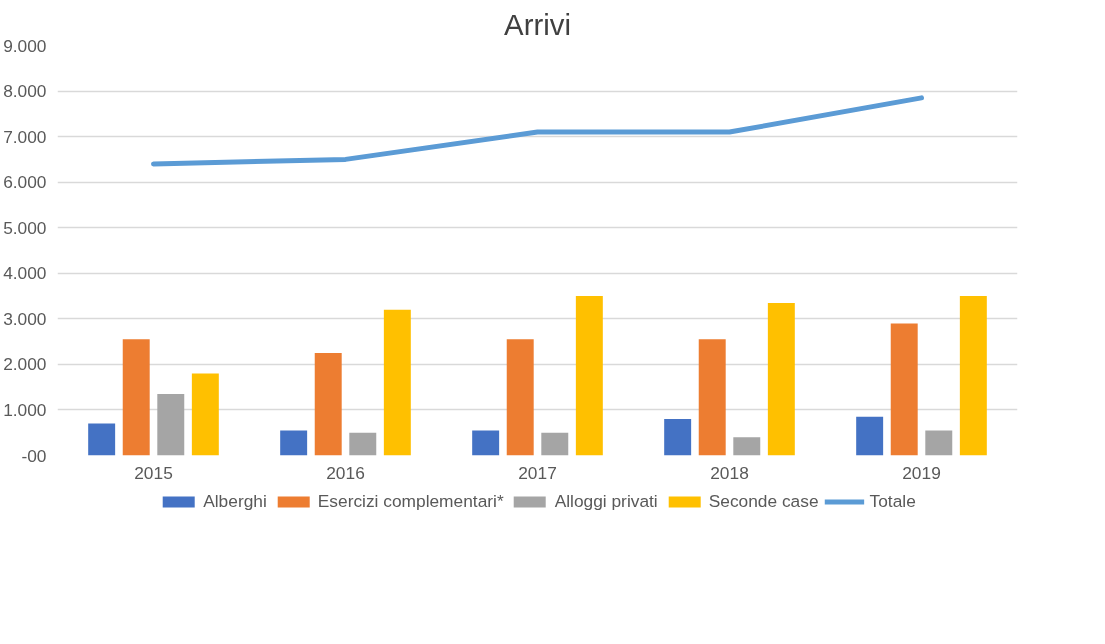 The height and width of the screenshot is (644, 1105). What do you see at coordinates (537, 24) in the screenshot?
I see `chart-title: Arrivi` at bounding box center [537, 24].